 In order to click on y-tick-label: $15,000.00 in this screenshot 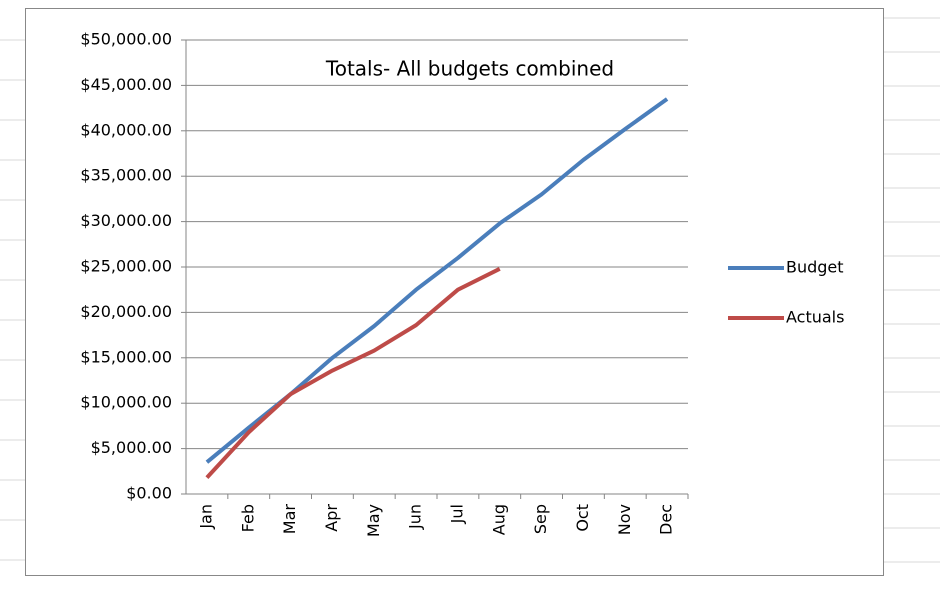, I will do `click(126, 356)`.